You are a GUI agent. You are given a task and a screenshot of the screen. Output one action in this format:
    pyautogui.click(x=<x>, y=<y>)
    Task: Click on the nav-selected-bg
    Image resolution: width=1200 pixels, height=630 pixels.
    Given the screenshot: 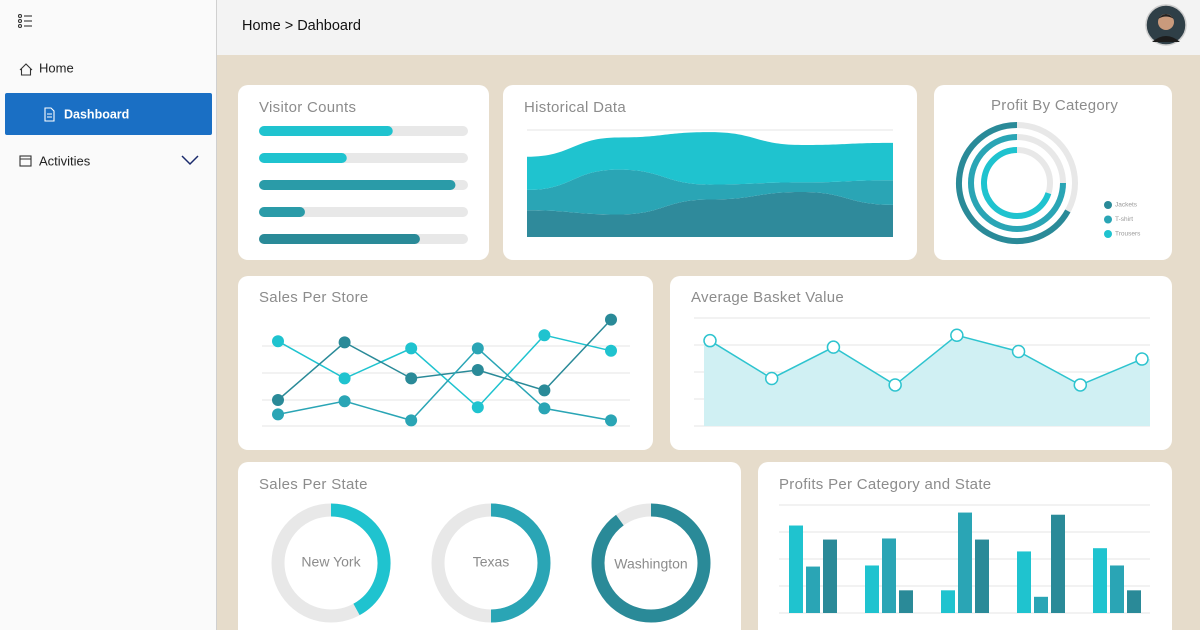 What is the action you would take?
    pyautogui.click(x=108, y=114)
    